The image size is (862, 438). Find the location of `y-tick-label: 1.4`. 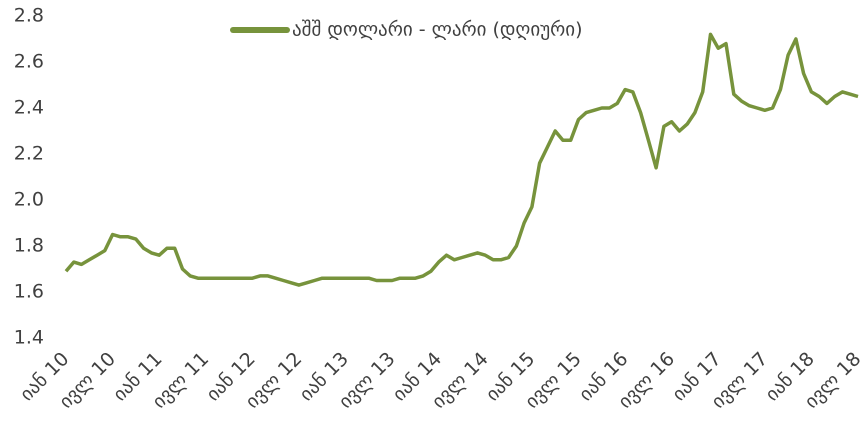

y-tick-label: 1.4 is located at coordinates (29, 338).